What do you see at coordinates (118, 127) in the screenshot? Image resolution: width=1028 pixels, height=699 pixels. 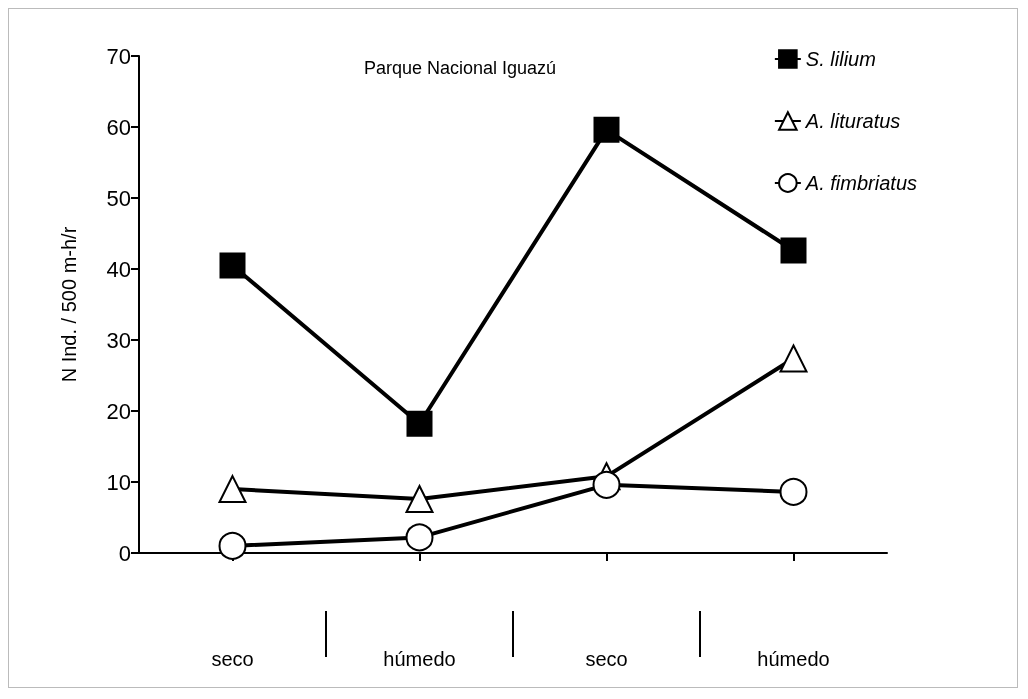 I see `y-tick-label: 60` at bounding box center [118, 127].